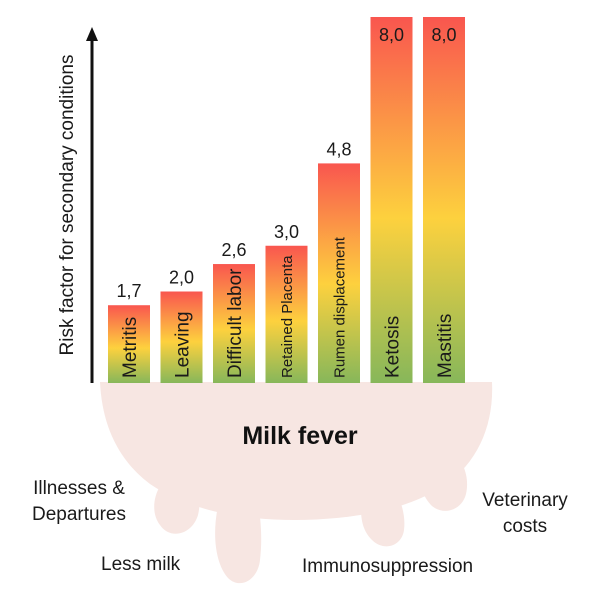  I want to click on consequence-less-milk: Less milk, so click(141, 564).